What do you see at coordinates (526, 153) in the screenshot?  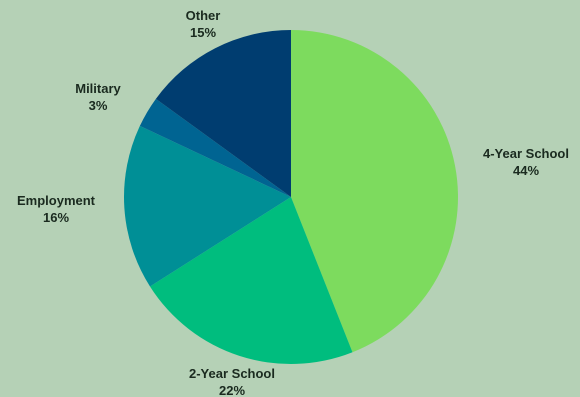 I see `slice-label-4-year-school: 4-Year School` at bounding box center [526, 153].